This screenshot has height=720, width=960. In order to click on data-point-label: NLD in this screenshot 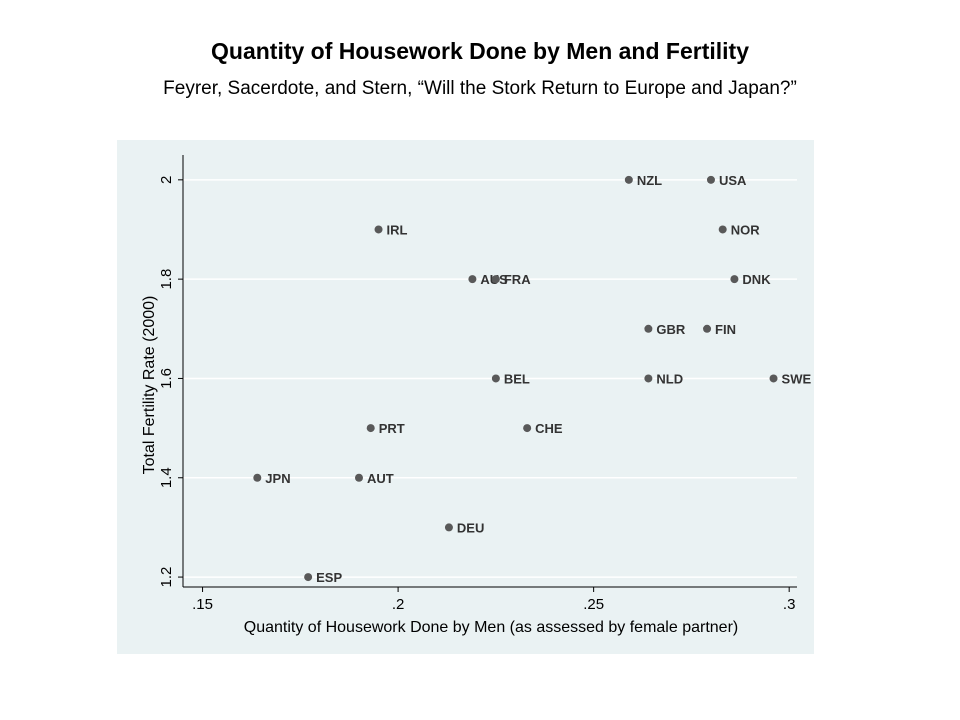, I will do `click(669, 378)`.